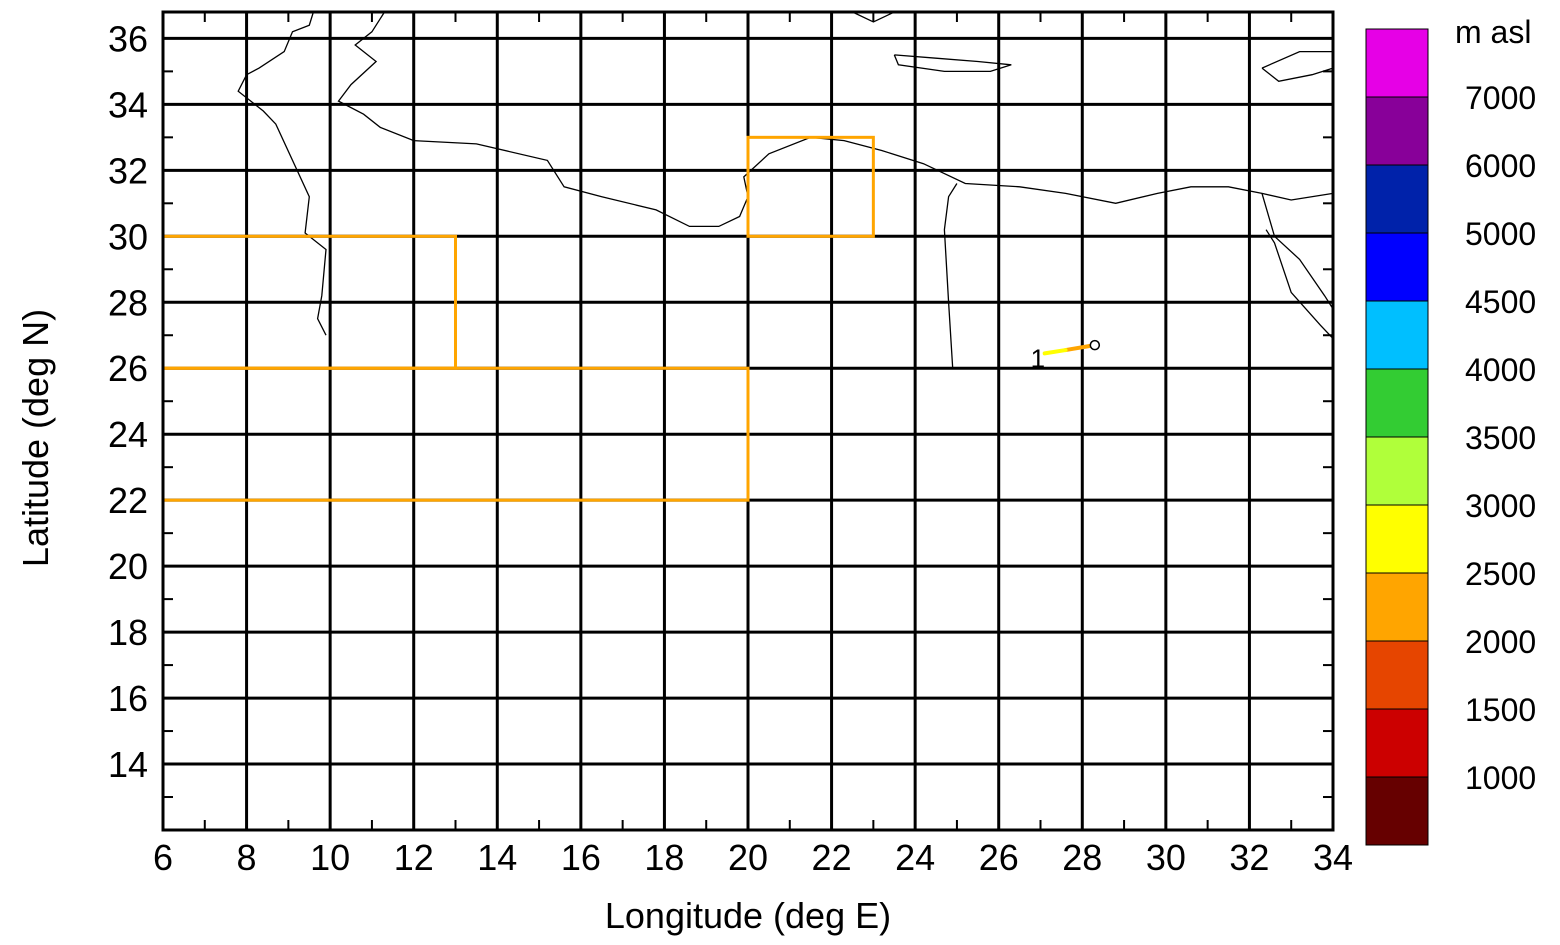 This screenshot has height=945, width=1560. Describe the element at coordinates (1500, 370) in the screenshot. I see `colorbar-label: 4000` at that location.